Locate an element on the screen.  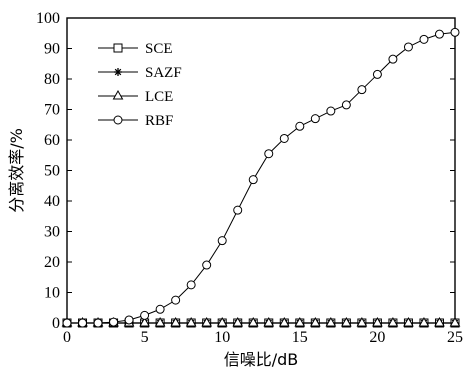
y-tick-label: 100 is located at coordinates (48, 18).